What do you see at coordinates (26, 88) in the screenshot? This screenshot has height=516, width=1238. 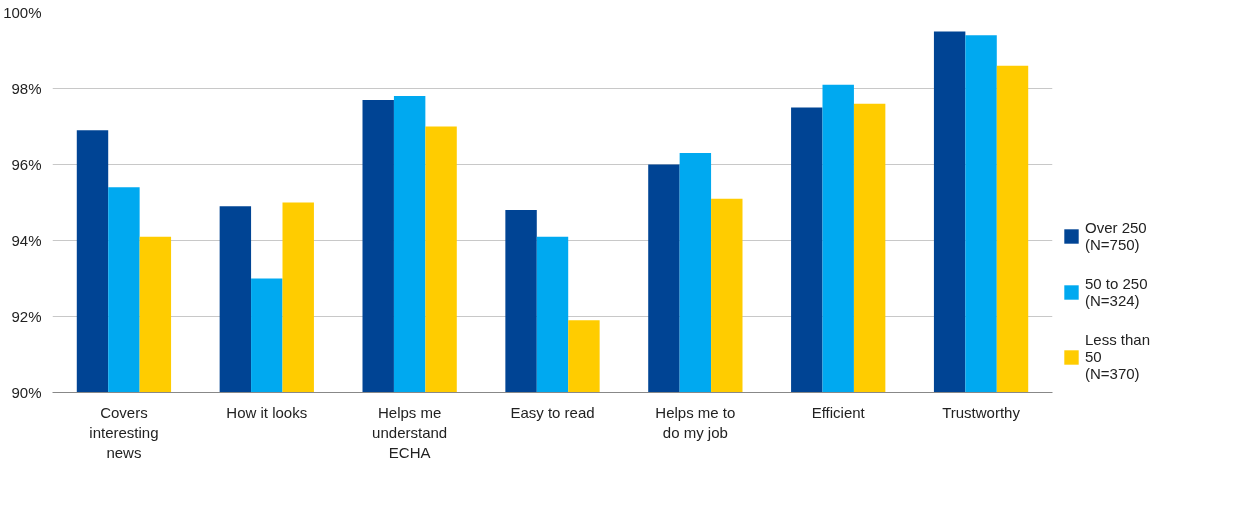 I see `y-tick-label: 98%` at bounding box center [26, 88].